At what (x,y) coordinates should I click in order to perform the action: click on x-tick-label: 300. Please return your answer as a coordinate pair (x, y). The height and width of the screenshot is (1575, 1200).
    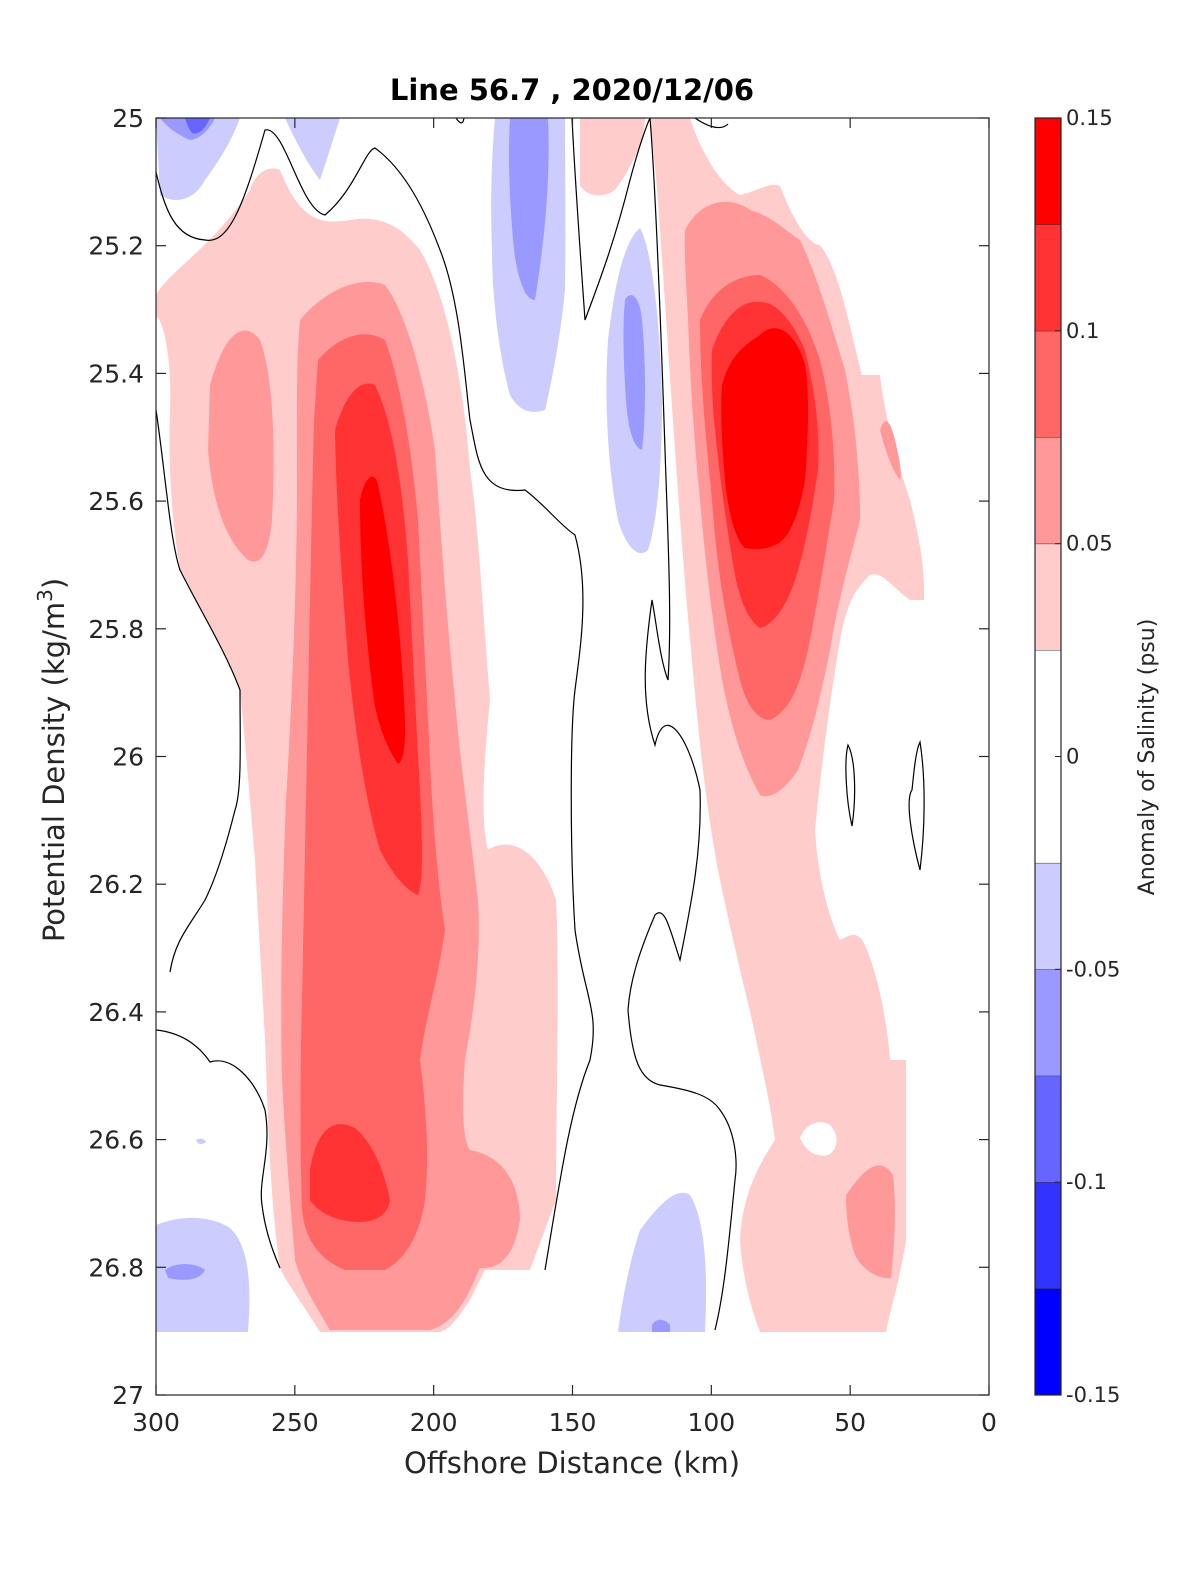
    Looking at the image, I should click on (156, 1422).